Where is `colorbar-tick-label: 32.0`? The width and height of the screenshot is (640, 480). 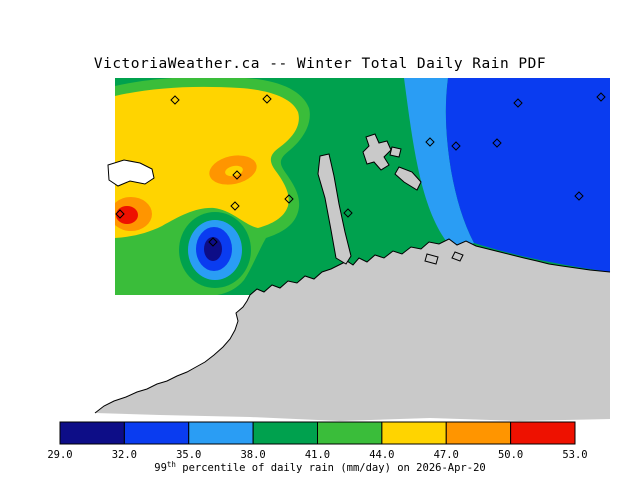
colorbar-tick-label: 32.0 is located at coordinates (124, 455).